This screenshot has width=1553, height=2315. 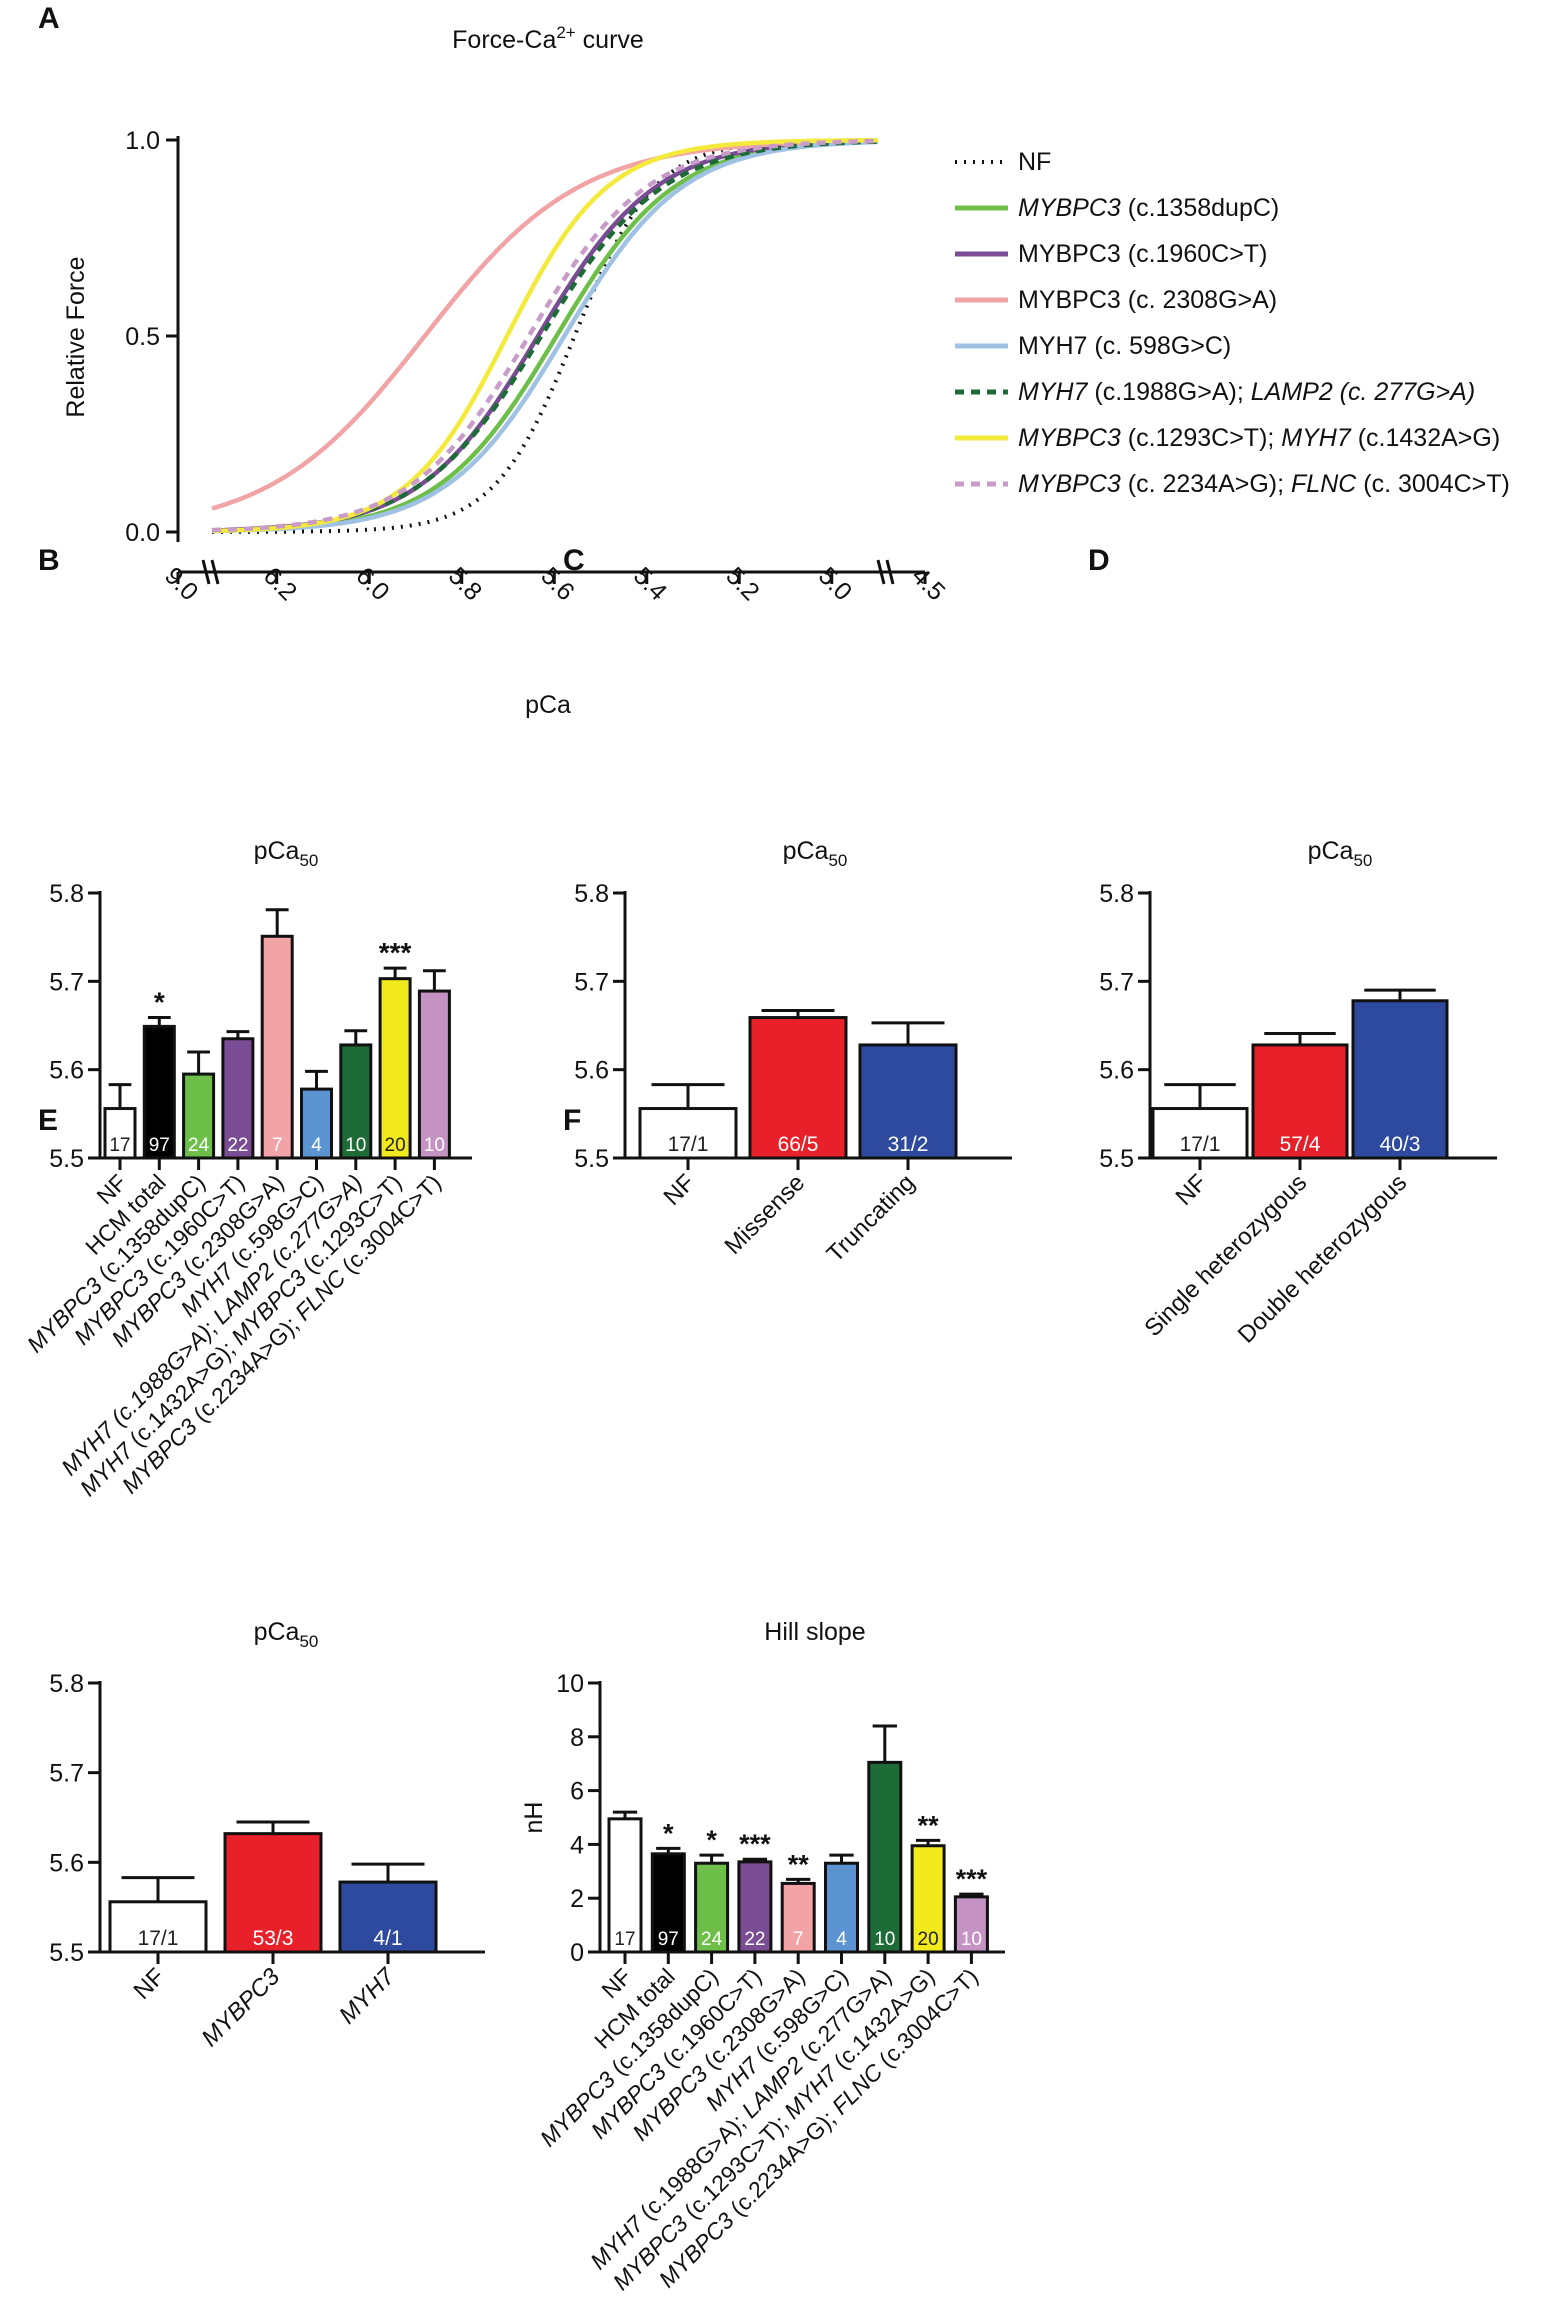 I want to click on y-tick-label-f: 8, so click(x=577, y=1738).